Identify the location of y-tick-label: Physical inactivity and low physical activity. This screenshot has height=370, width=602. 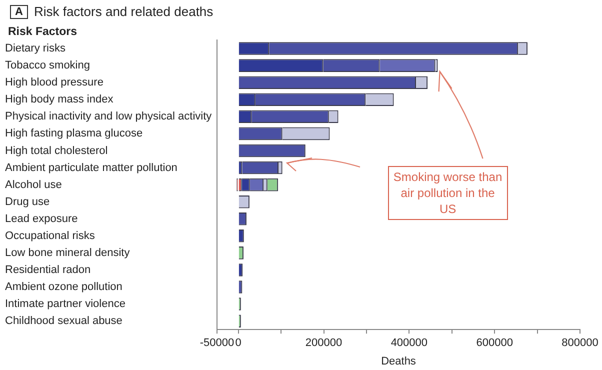
(108, 116).